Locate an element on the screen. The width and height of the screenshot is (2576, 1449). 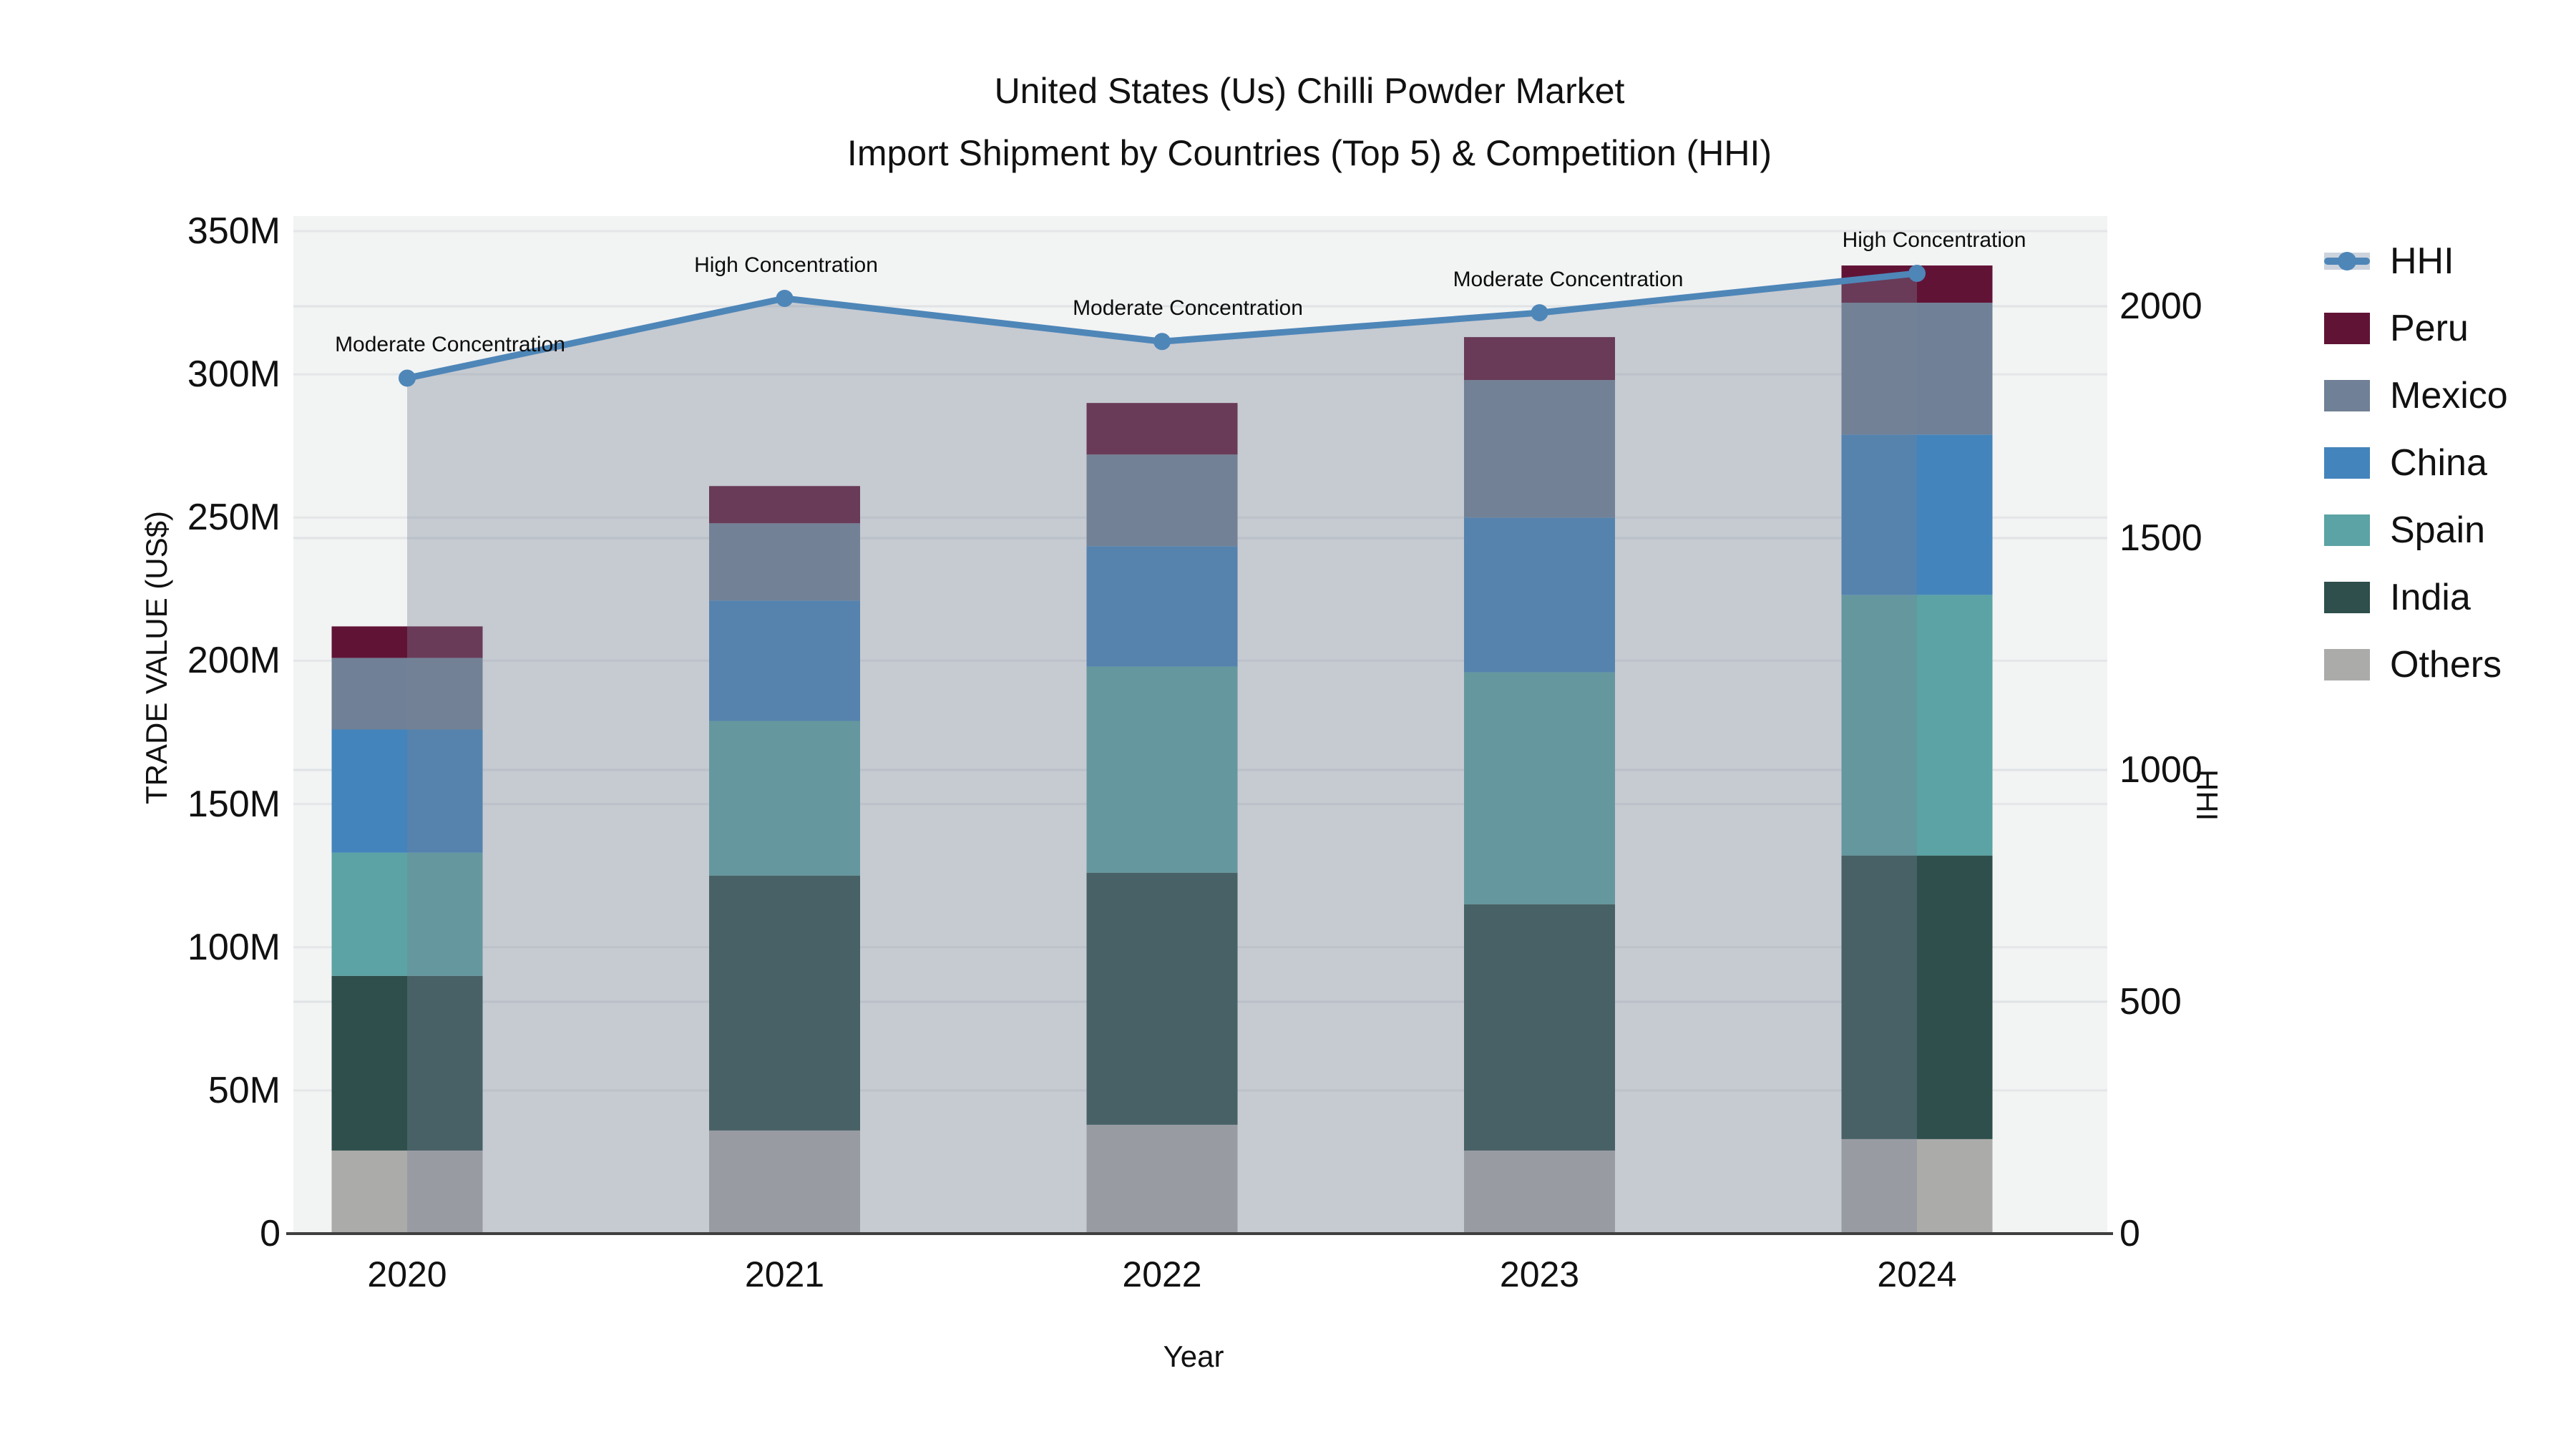
legend-label-india: India is located at coordinates (2430, 597).